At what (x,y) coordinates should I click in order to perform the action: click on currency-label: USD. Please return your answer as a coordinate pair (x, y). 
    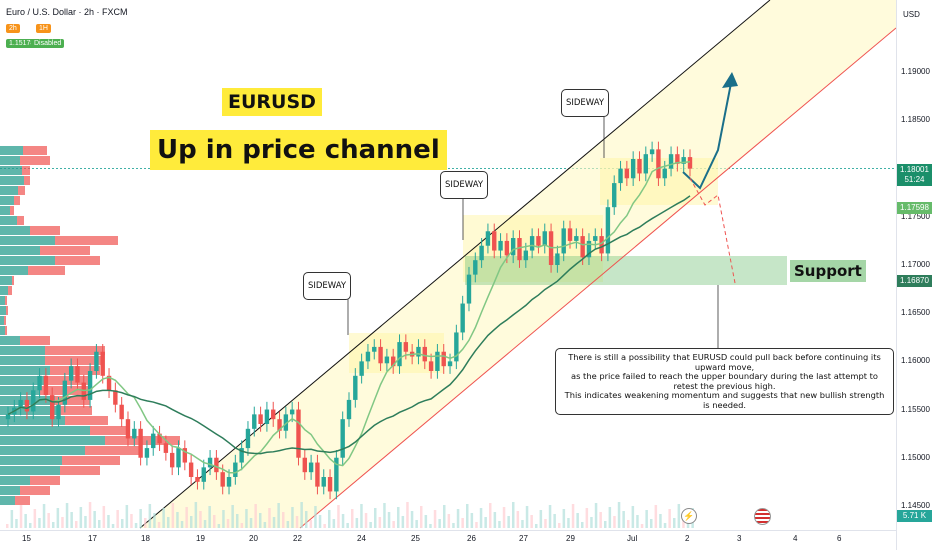
    Looking at the image, I should click on (911, 14).